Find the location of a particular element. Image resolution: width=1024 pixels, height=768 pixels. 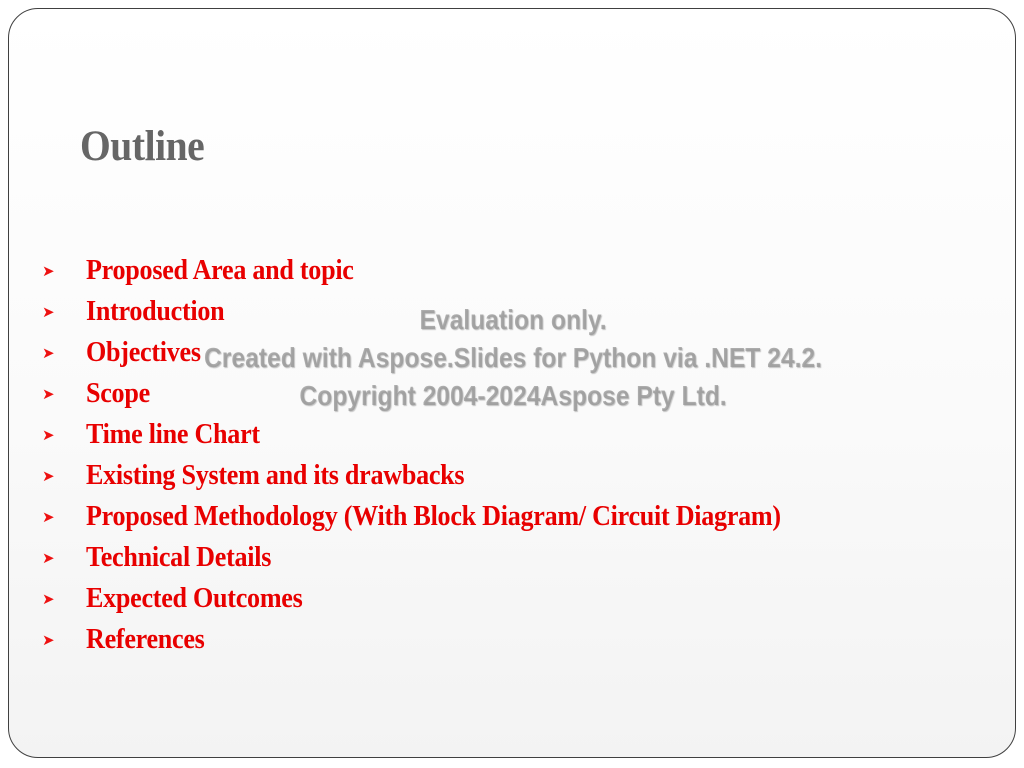

list-item-label: References is located at coordinates (145, 639).